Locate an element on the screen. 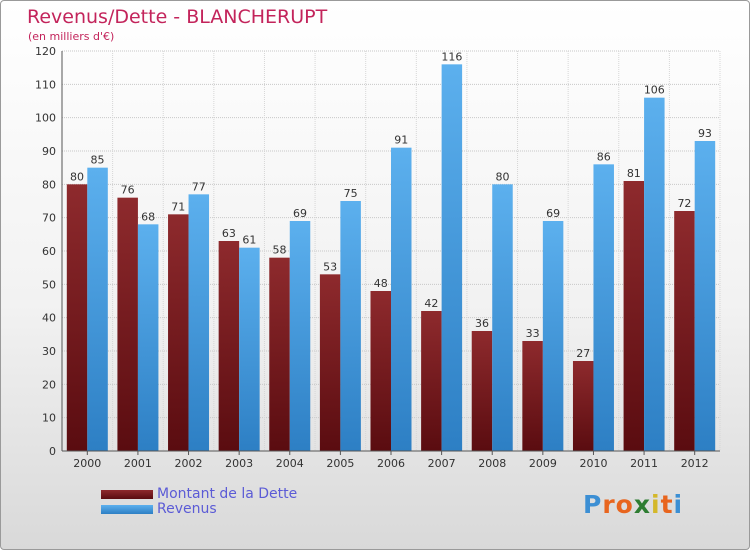 This screenshot has width=750, height=550. data-label-debt: 80 is located at coordinates (77, 176).